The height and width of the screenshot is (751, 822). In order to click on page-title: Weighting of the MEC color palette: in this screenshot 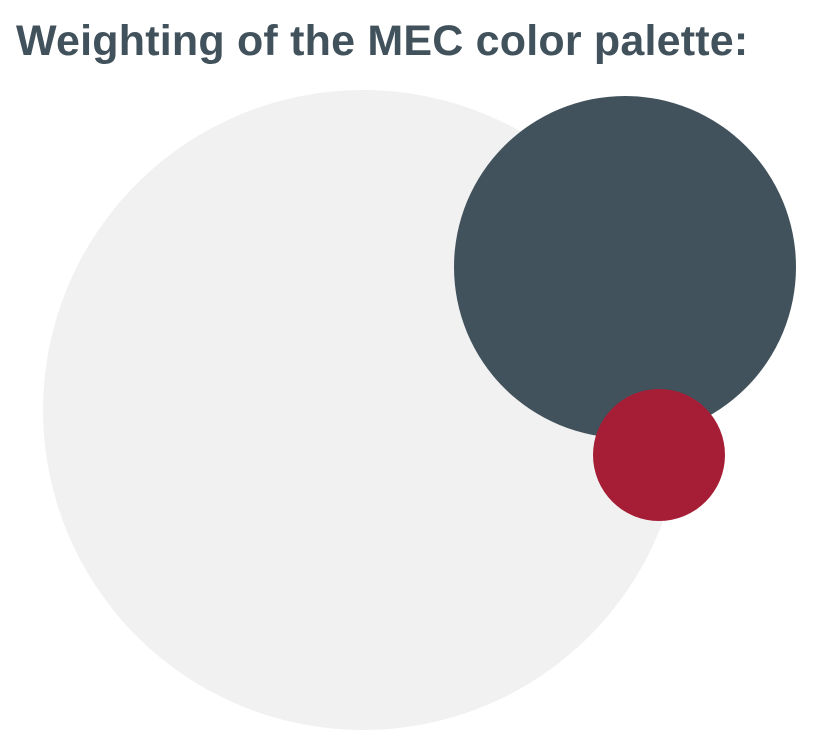, I will do `click(382, 41)`.